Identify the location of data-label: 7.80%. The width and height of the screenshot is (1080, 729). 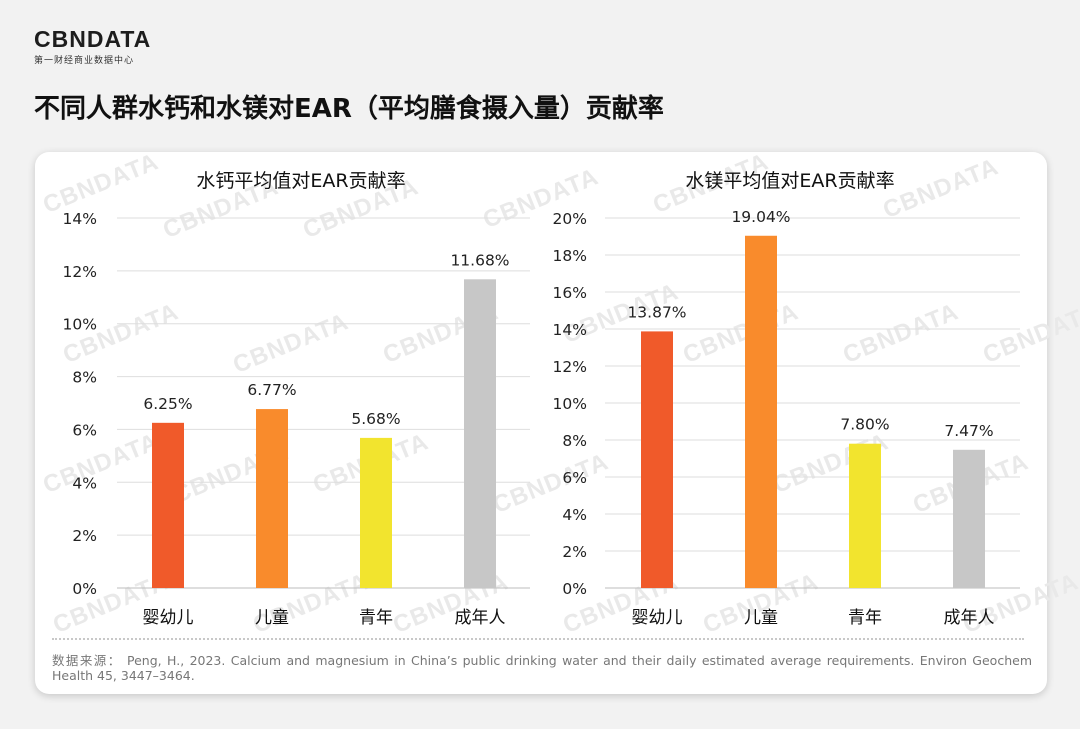
(864, 425).